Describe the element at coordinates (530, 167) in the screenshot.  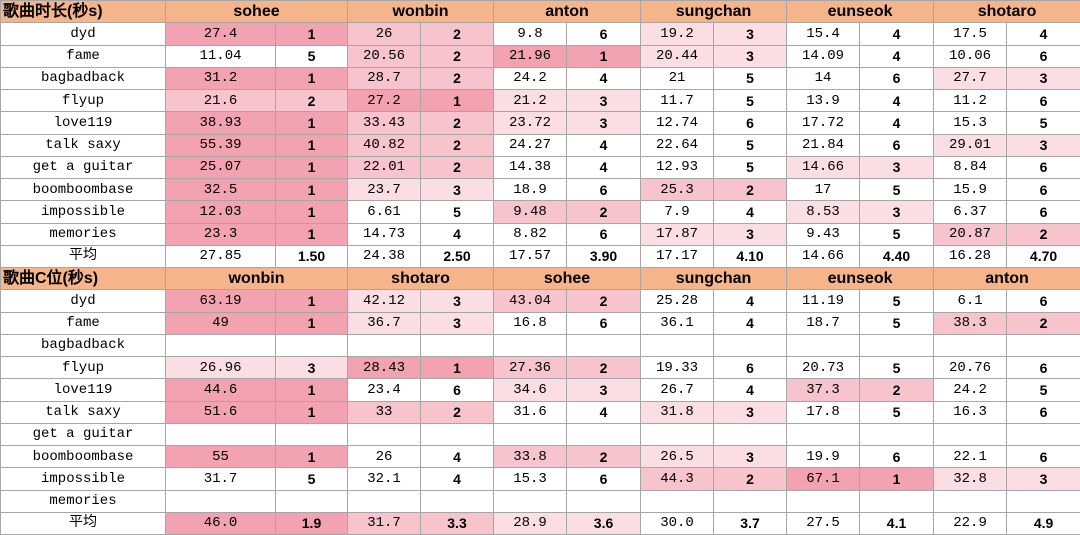
I see `time-cell: 14.38` at that location.